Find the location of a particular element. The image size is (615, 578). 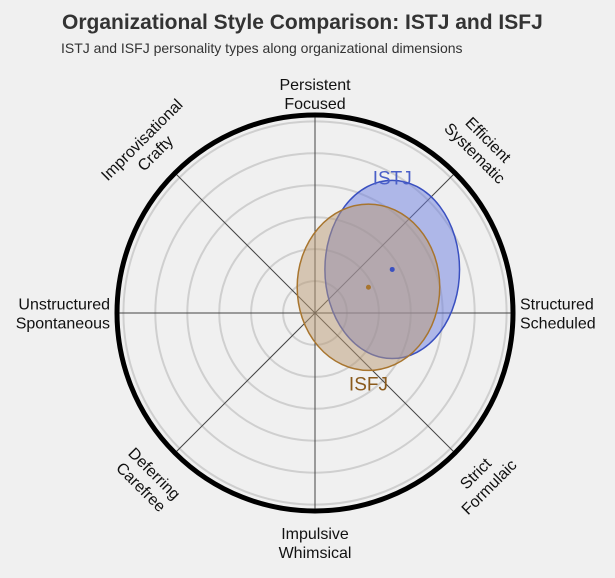

axis-label: Focused is located at coordinates (314, 104).